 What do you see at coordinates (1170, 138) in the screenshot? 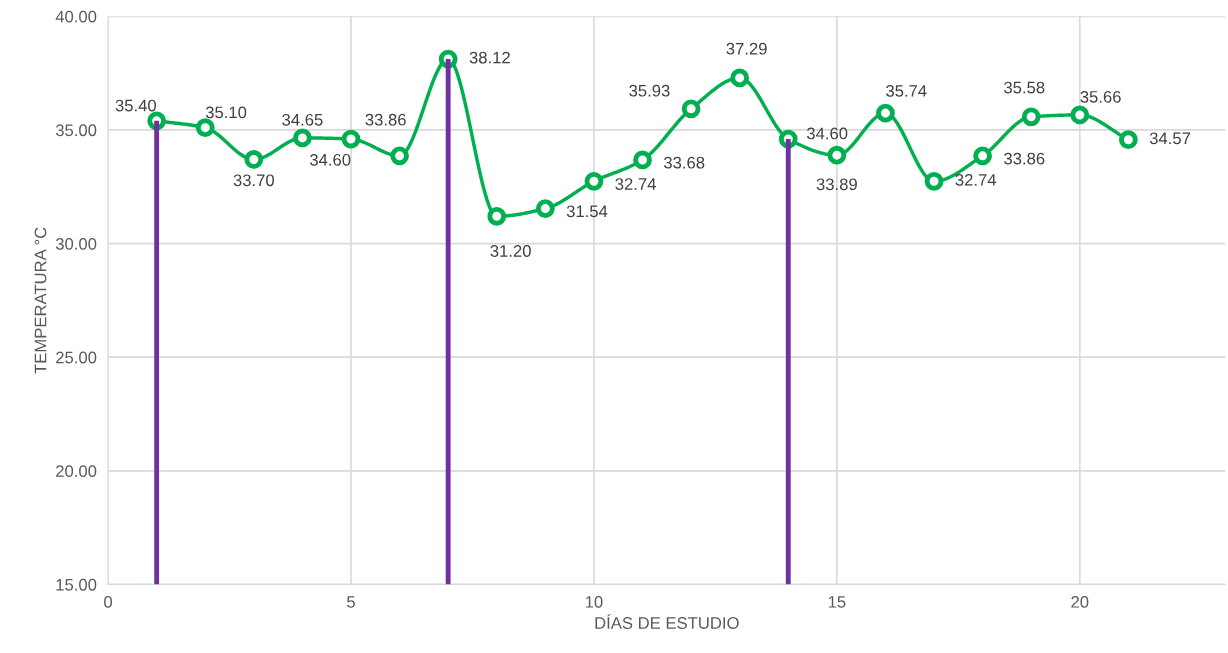
I see `data-label: 34.57` at bounding box center [1170, 138].